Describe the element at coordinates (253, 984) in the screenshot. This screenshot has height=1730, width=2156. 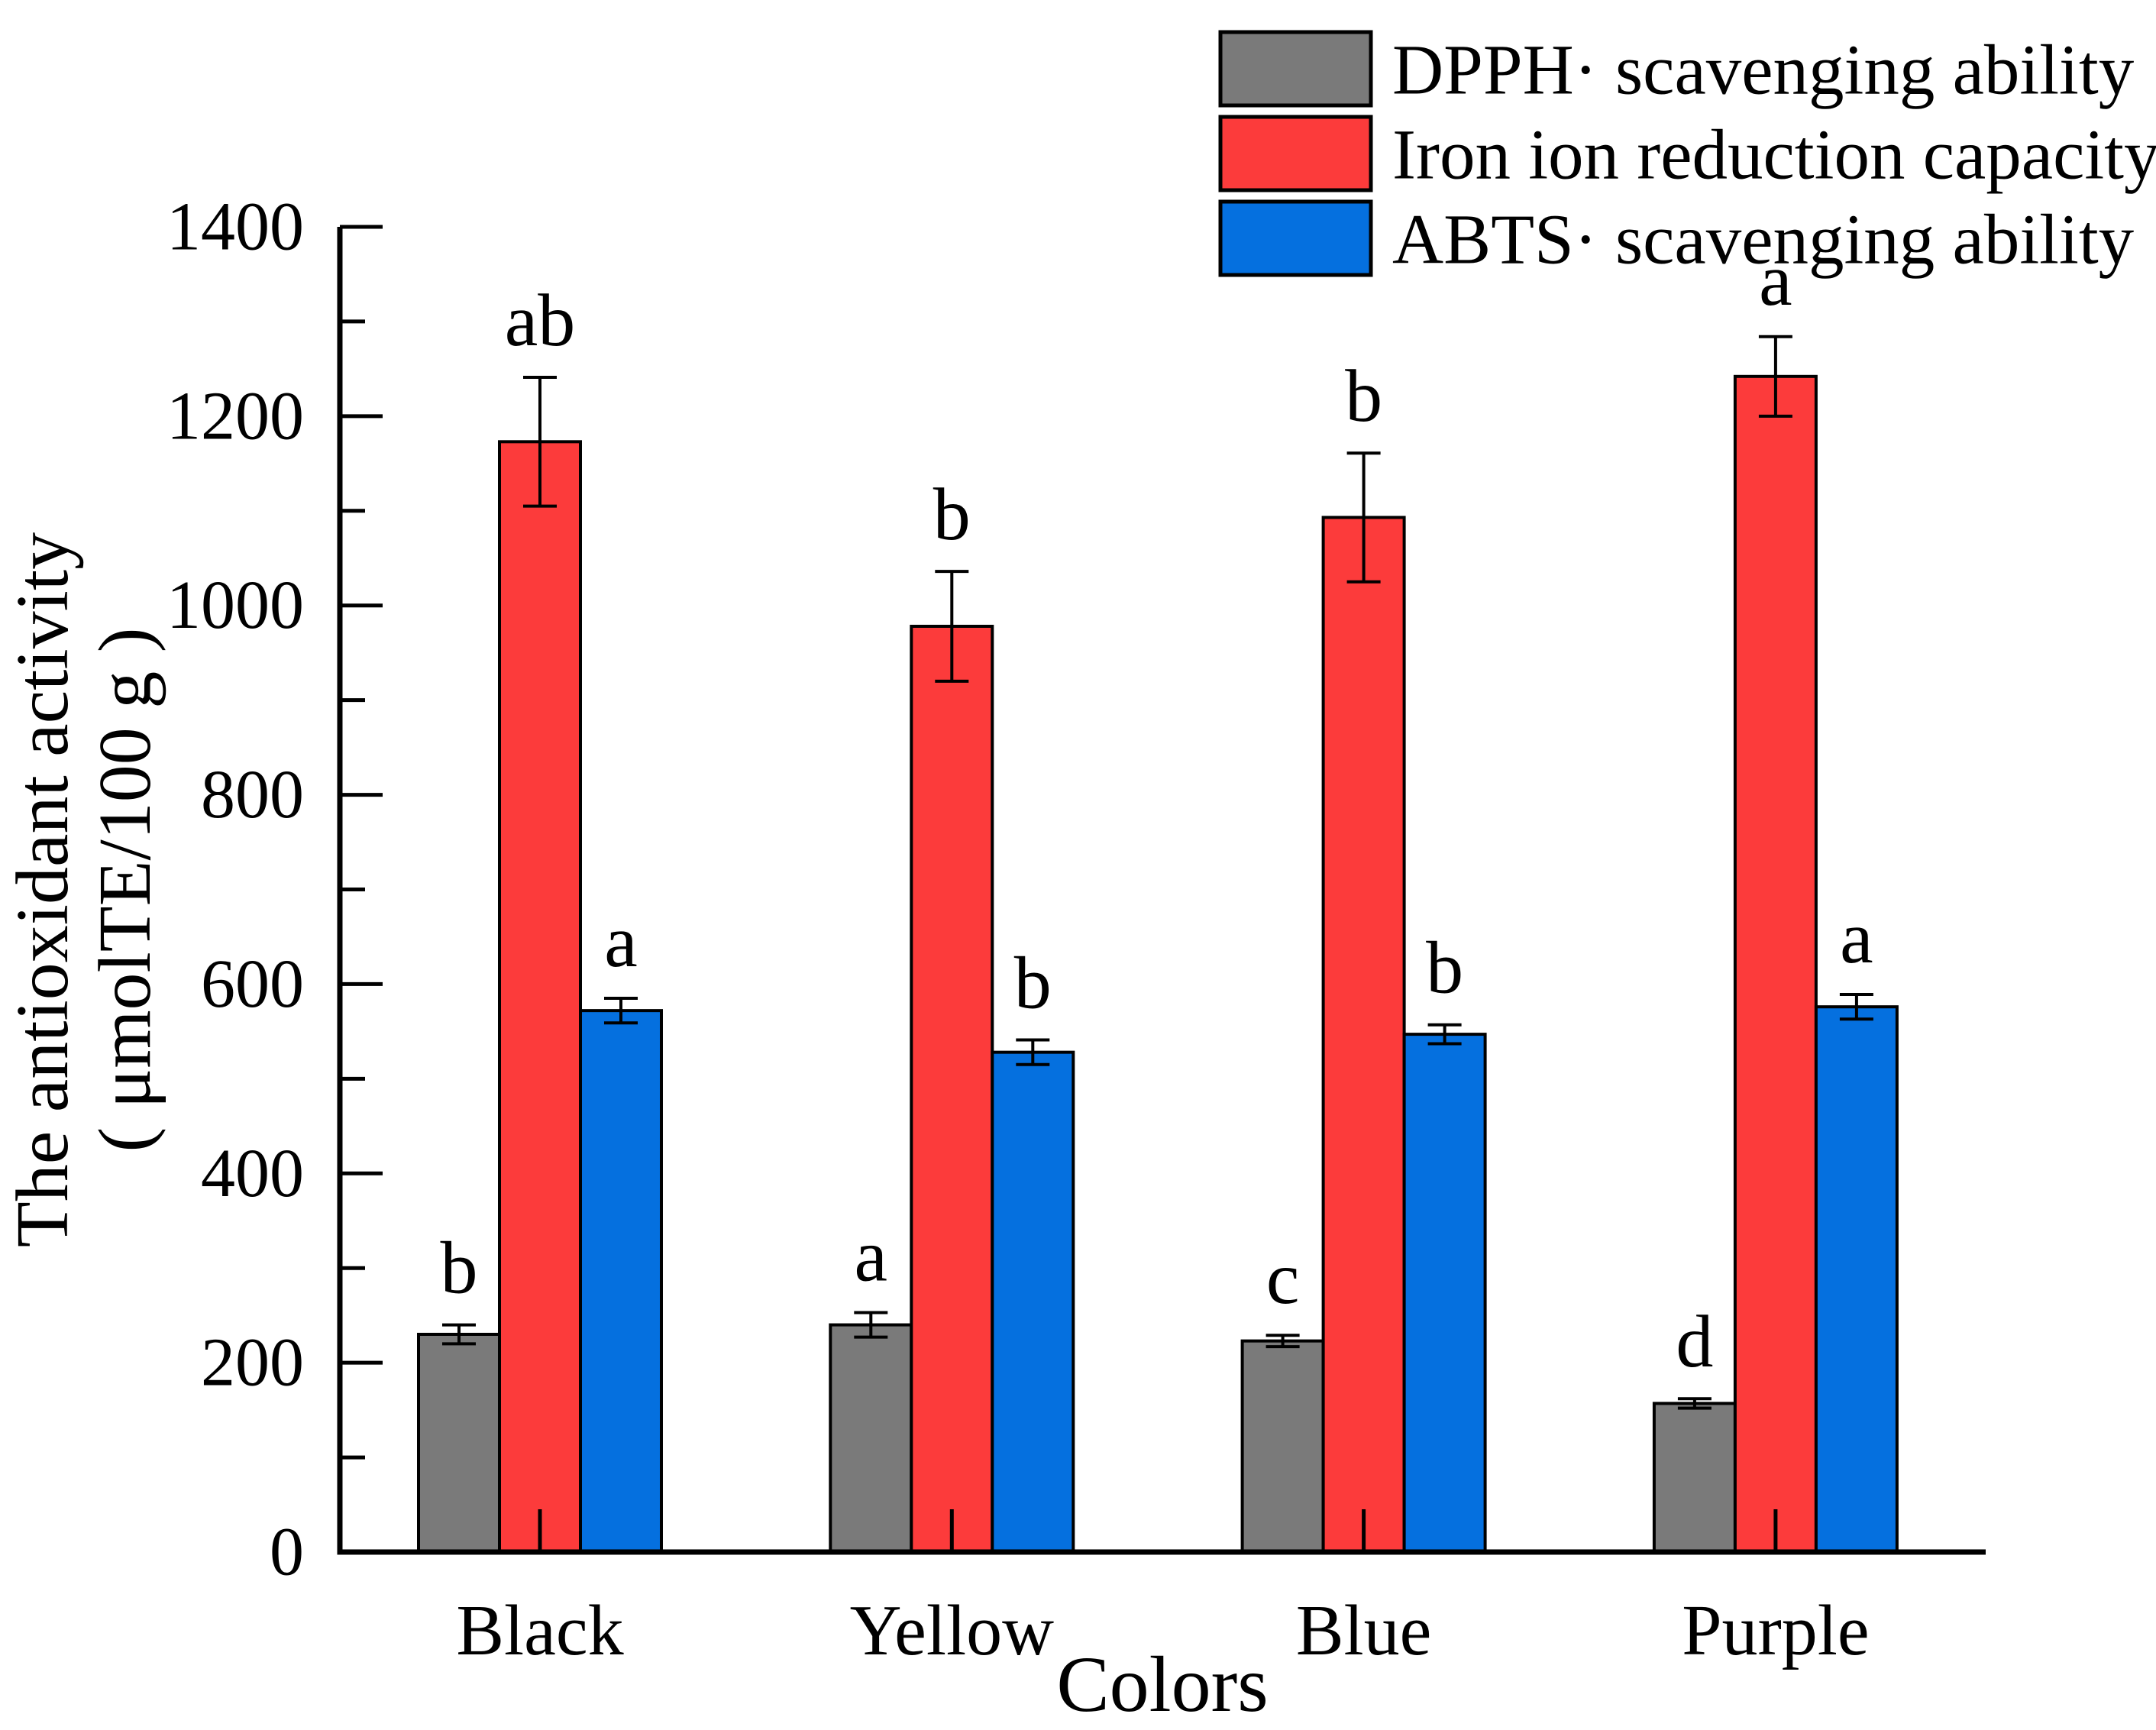
I see `y-tick-label: 600` at that location.